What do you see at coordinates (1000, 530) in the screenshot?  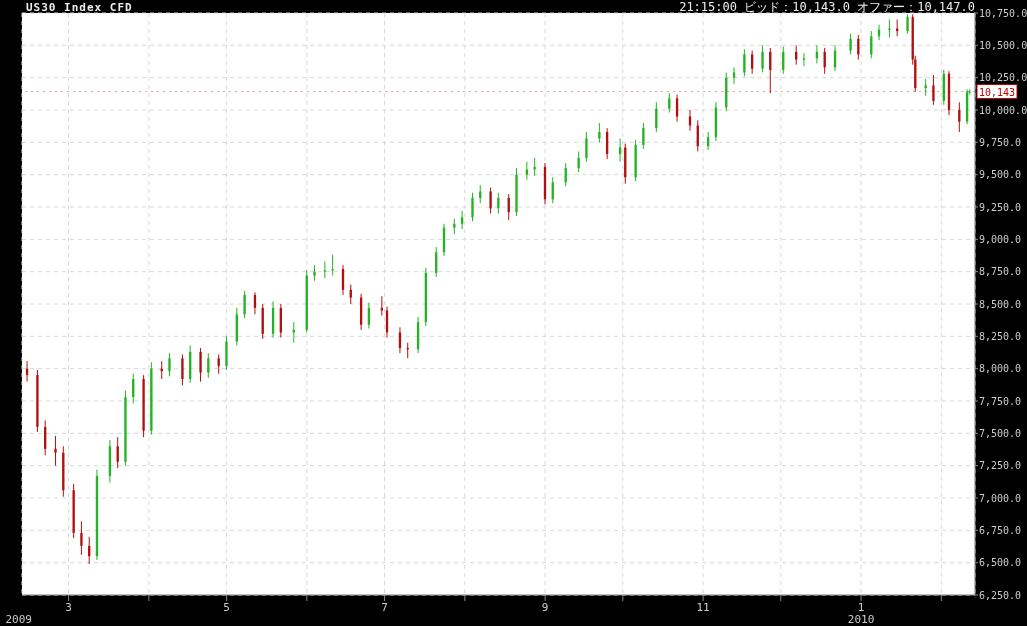 I see `y-tick-label: 6,750.0` at bounding box center [1000, 530].